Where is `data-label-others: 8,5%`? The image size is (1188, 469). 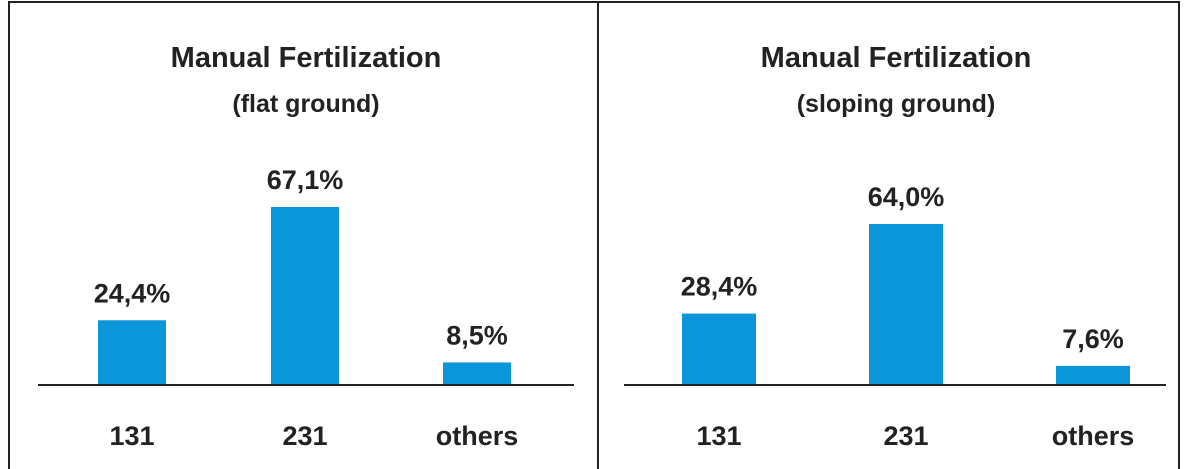 data-label-others: 8,5% is located at coordinates (477, 335).